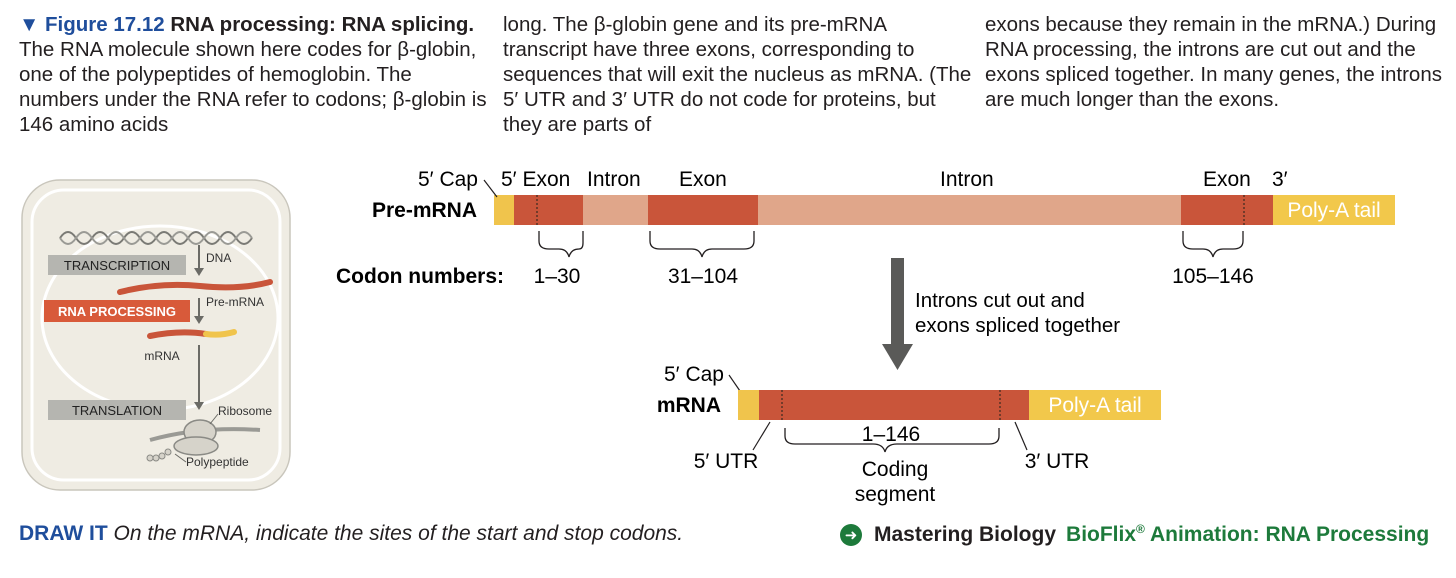  I want to click on overview-pre-mrna-icon, so click(195, 287).